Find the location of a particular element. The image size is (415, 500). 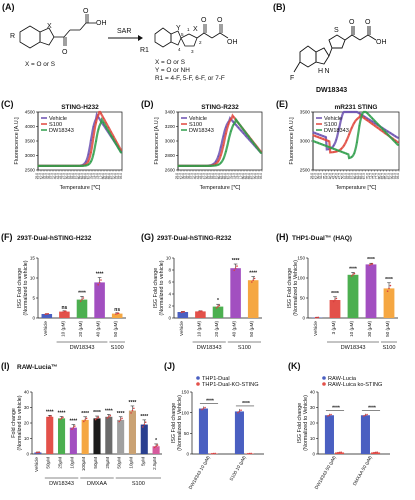

y-tick-label: 2 is located at coordinates (169, 306).